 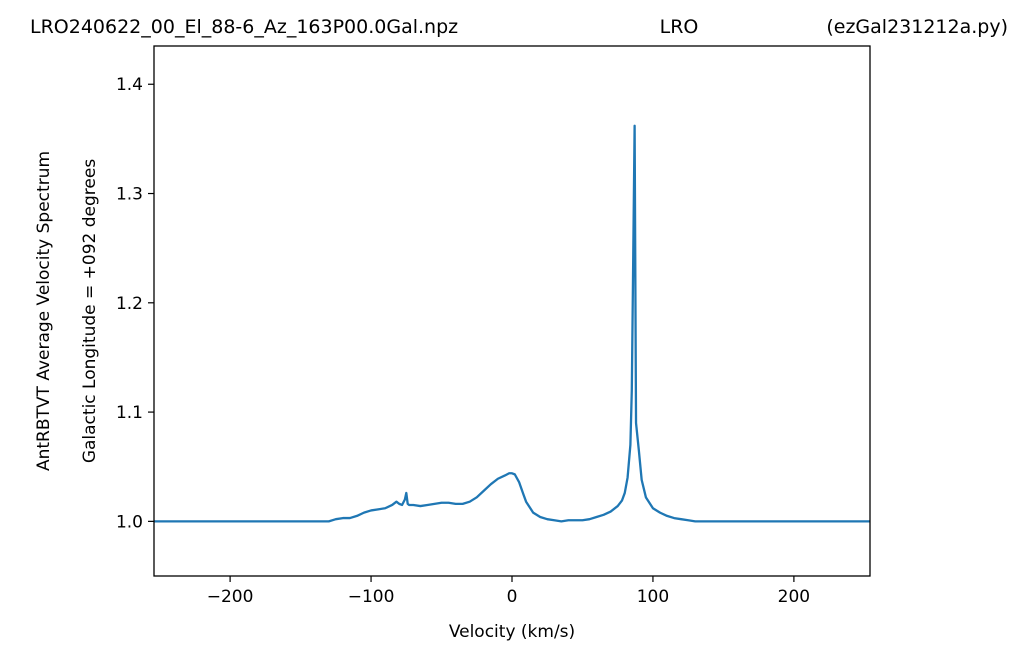 I want to click on y-axis-label-longitude: Galactic Longitude = +092 degrees, so click(x=90, y=311).